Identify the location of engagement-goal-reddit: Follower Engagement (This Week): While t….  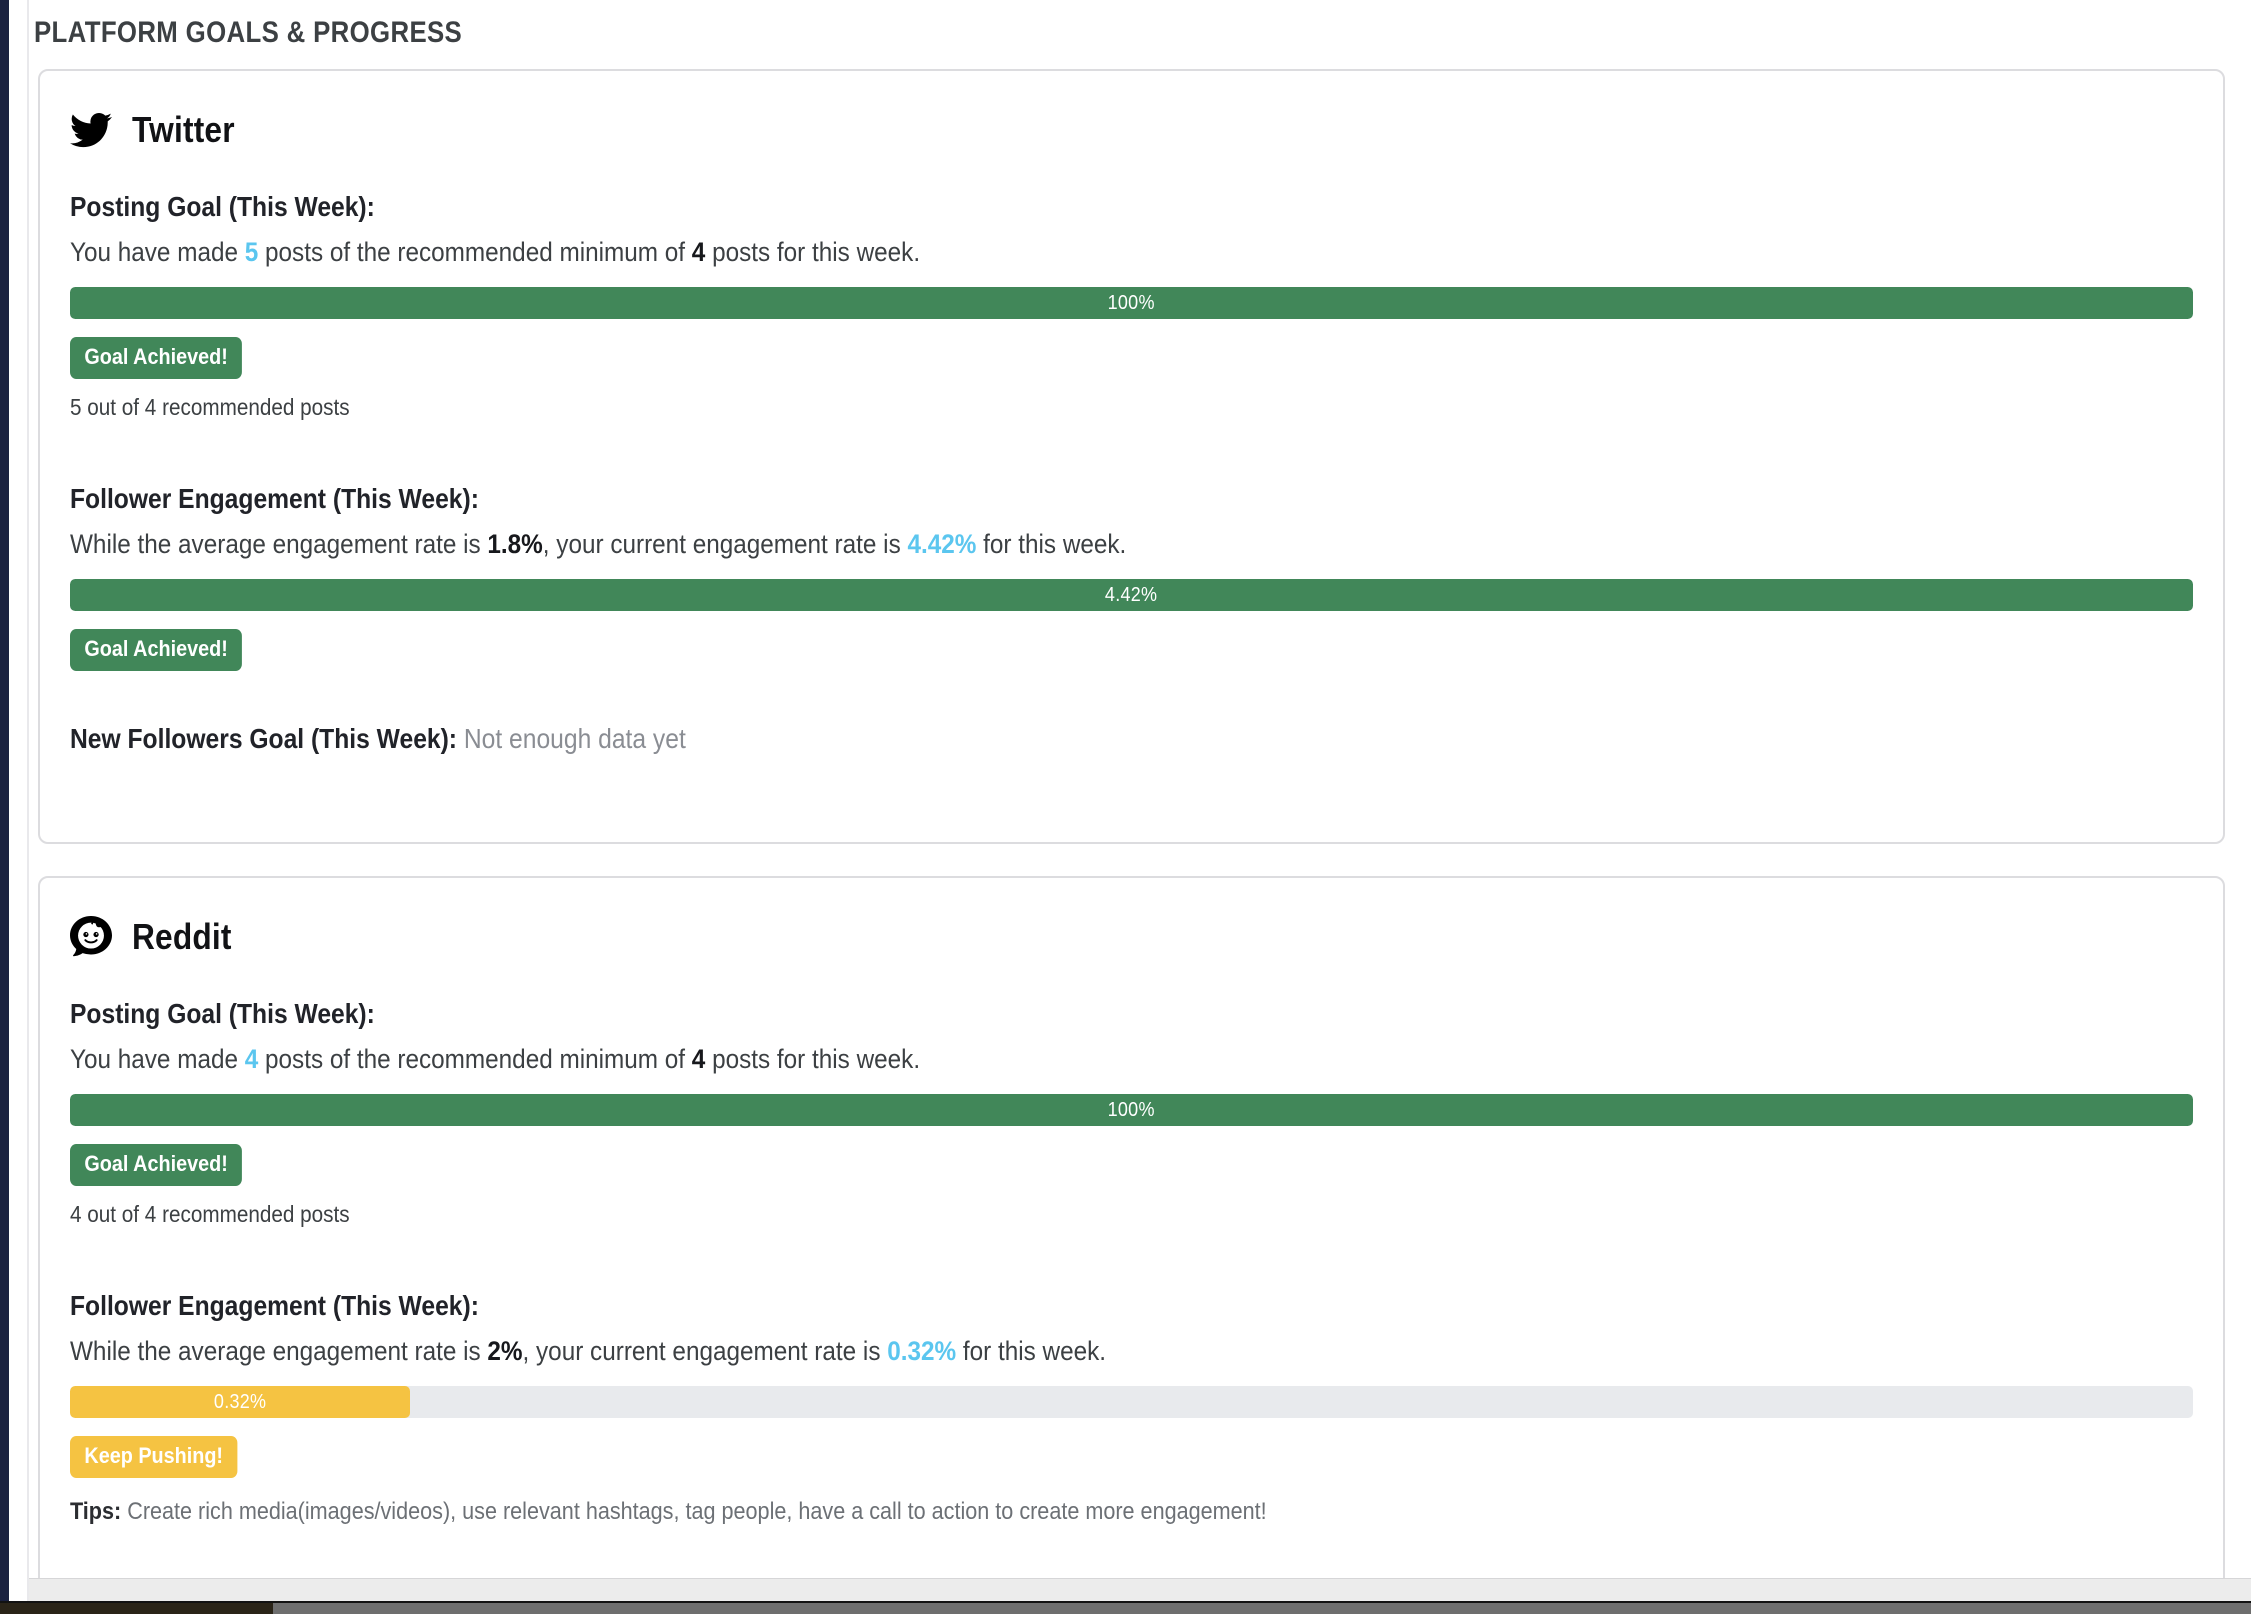
(1131, 1408).